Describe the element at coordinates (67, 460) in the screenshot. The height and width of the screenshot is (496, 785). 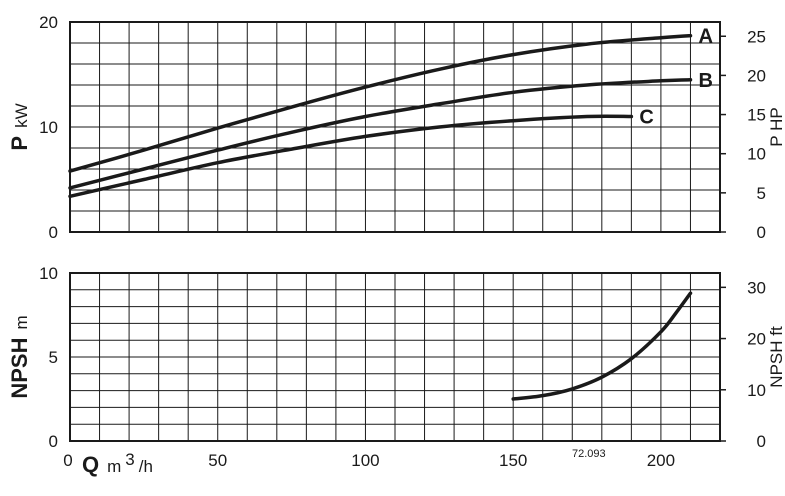
I see `x-tick-label: 0` at that location.